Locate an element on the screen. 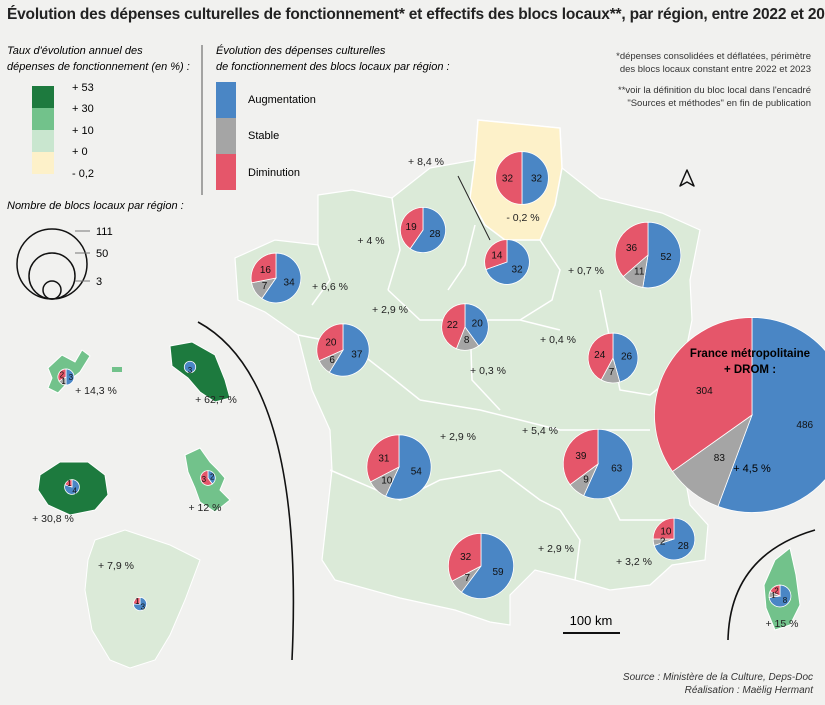 This screenshot has height=705, width=825. legend-evolution-swatch-diminution is located at coordinates (226, 172).